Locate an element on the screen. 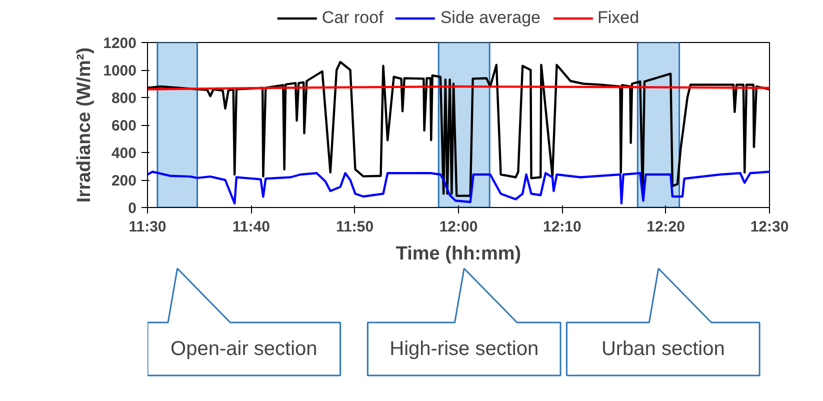 Image resolution: width=823 pixels, height=401 pixels. legend-label: Fixed is located at coordinates (619, 18).